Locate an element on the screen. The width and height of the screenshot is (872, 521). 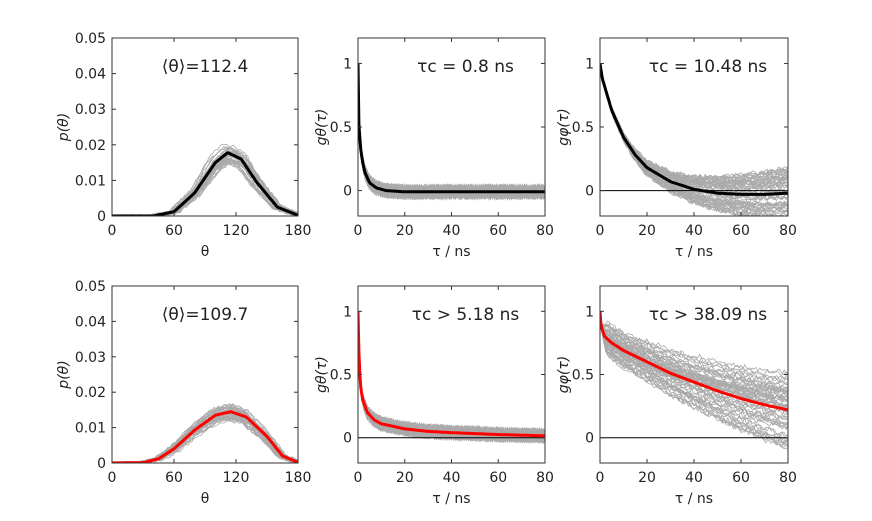
y-tick-label: 0.05 is located at coordinates (90, 287).